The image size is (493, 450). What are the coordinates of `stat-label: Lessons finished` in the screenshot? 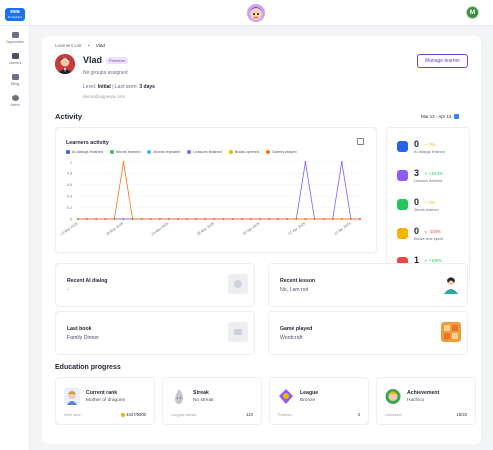 It's located at (428, 181).